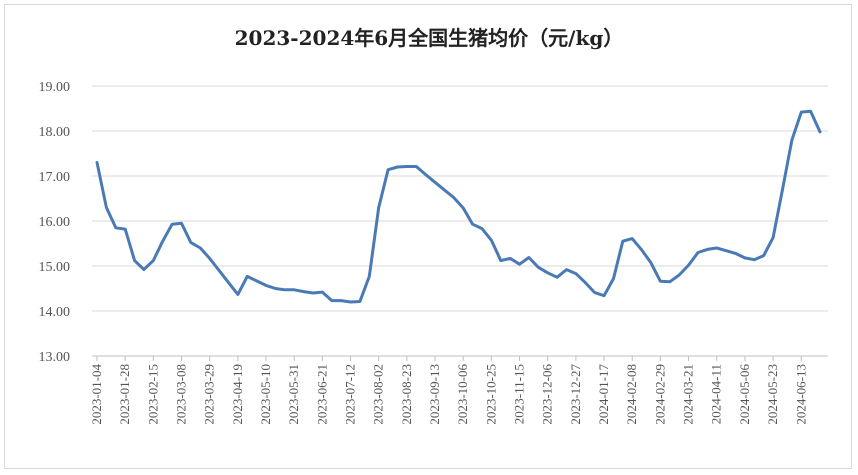  Describe the element at coordinates (800, 394) in the screenshot. I see `x-tick-label: 2024-06-13` at that location.